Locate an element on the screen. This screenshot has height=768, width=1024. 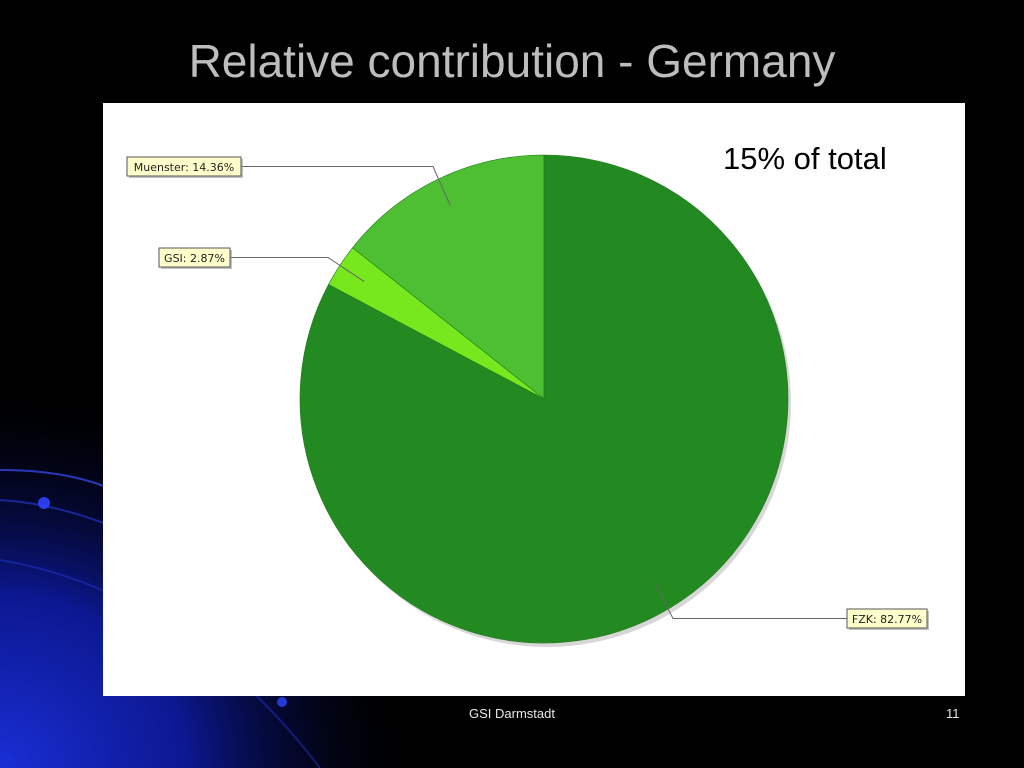
slide-title: Relative contribution - Germany is located at coordinates (512, 61).